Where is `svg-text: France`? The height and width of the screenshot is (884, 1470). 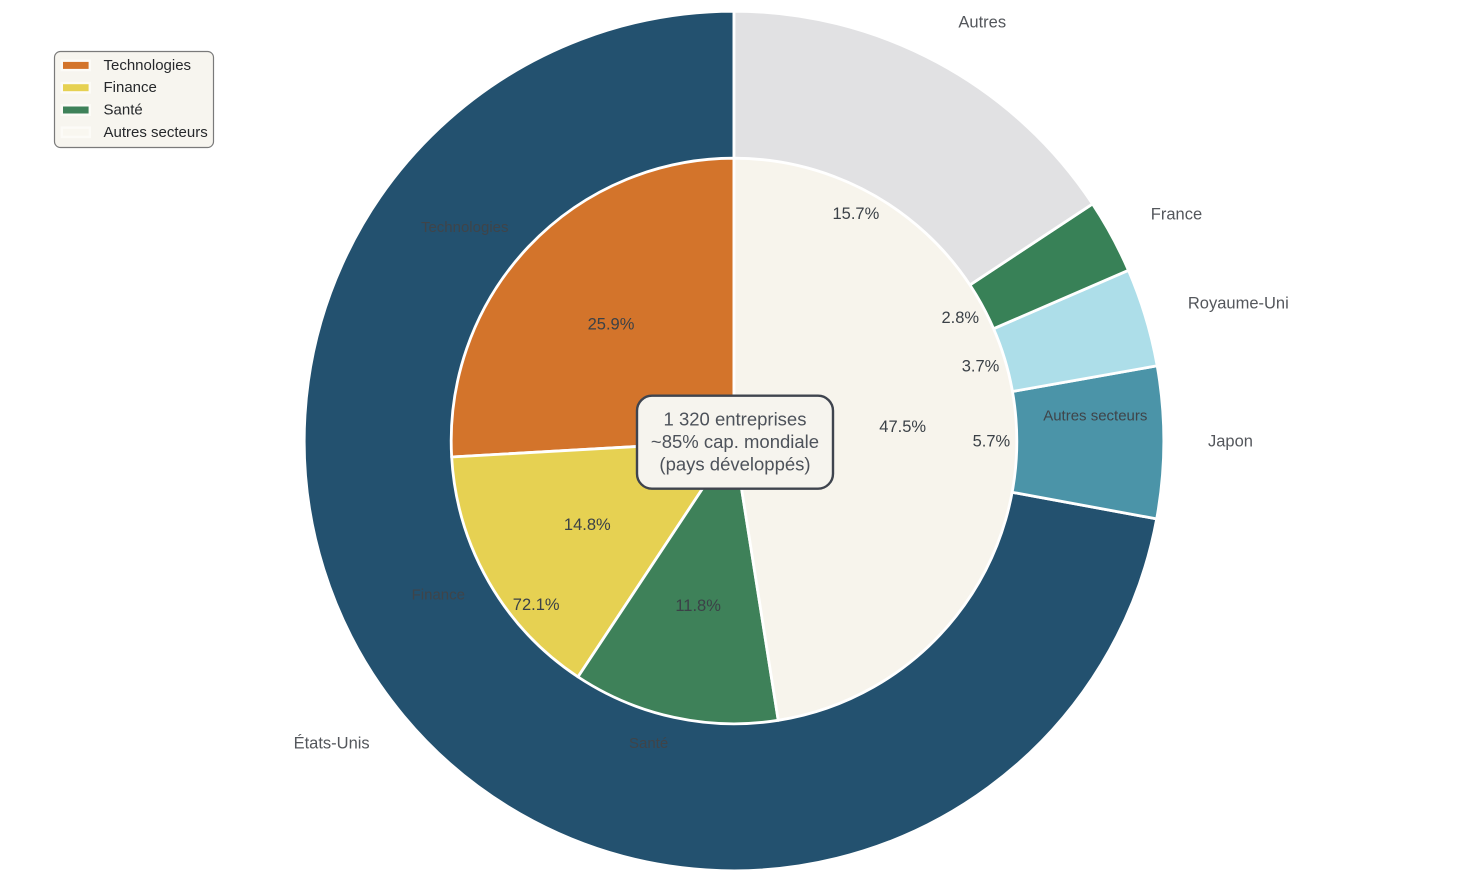
svg-text: France is located at coordinates (1176, 214).